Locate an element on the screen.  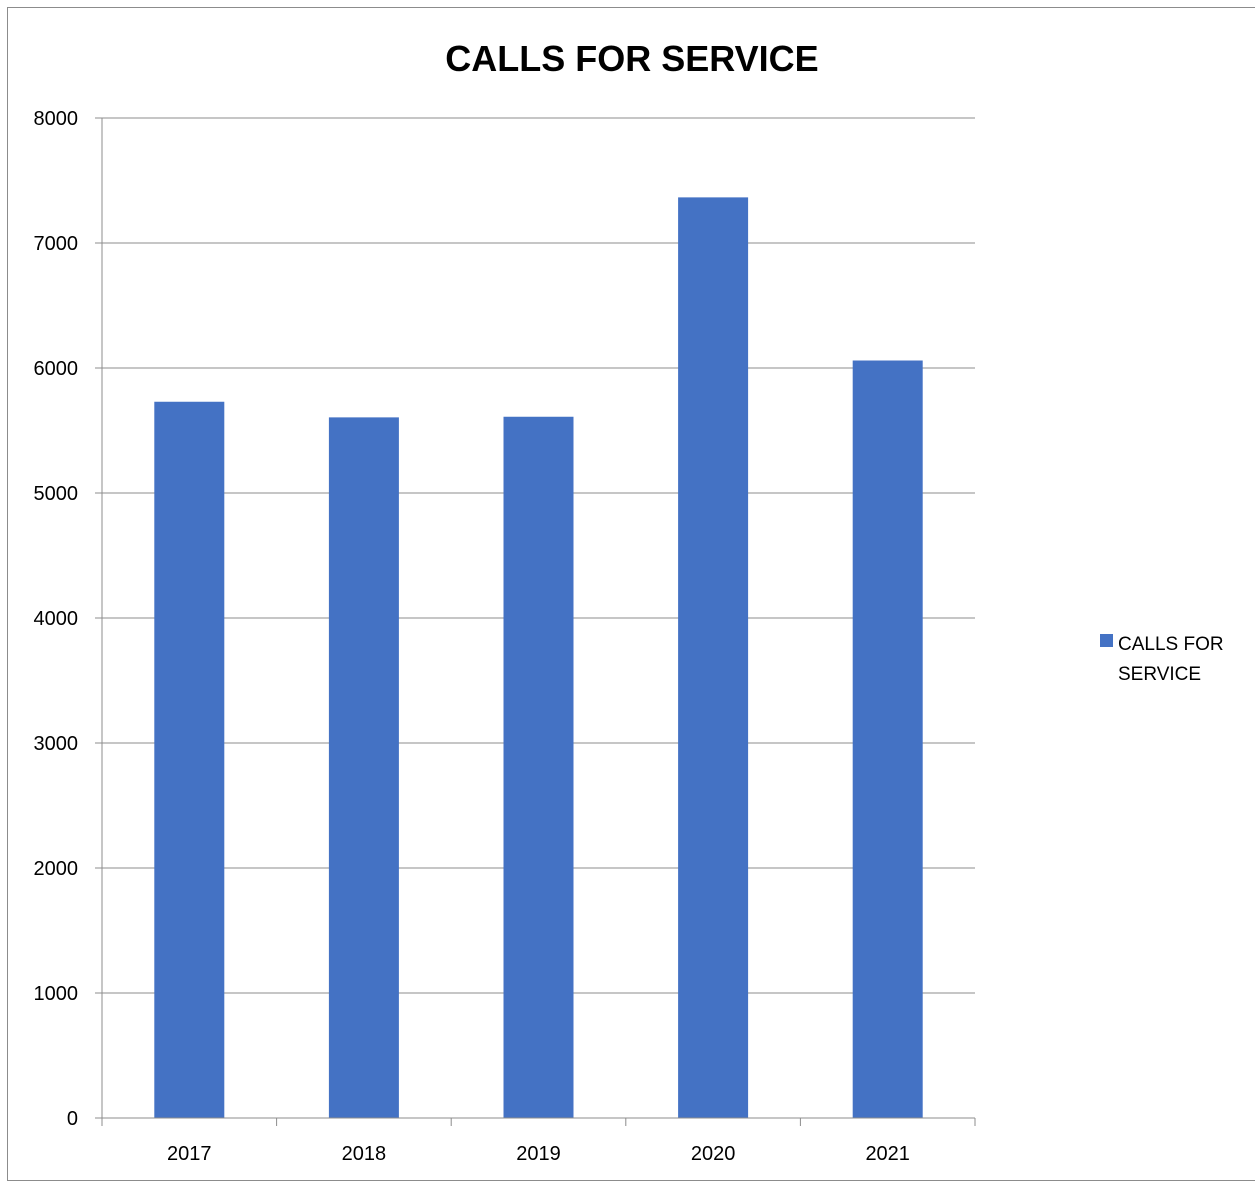
legend-label-line-1: CALLS FOR is located at coordinates (1171, 644).